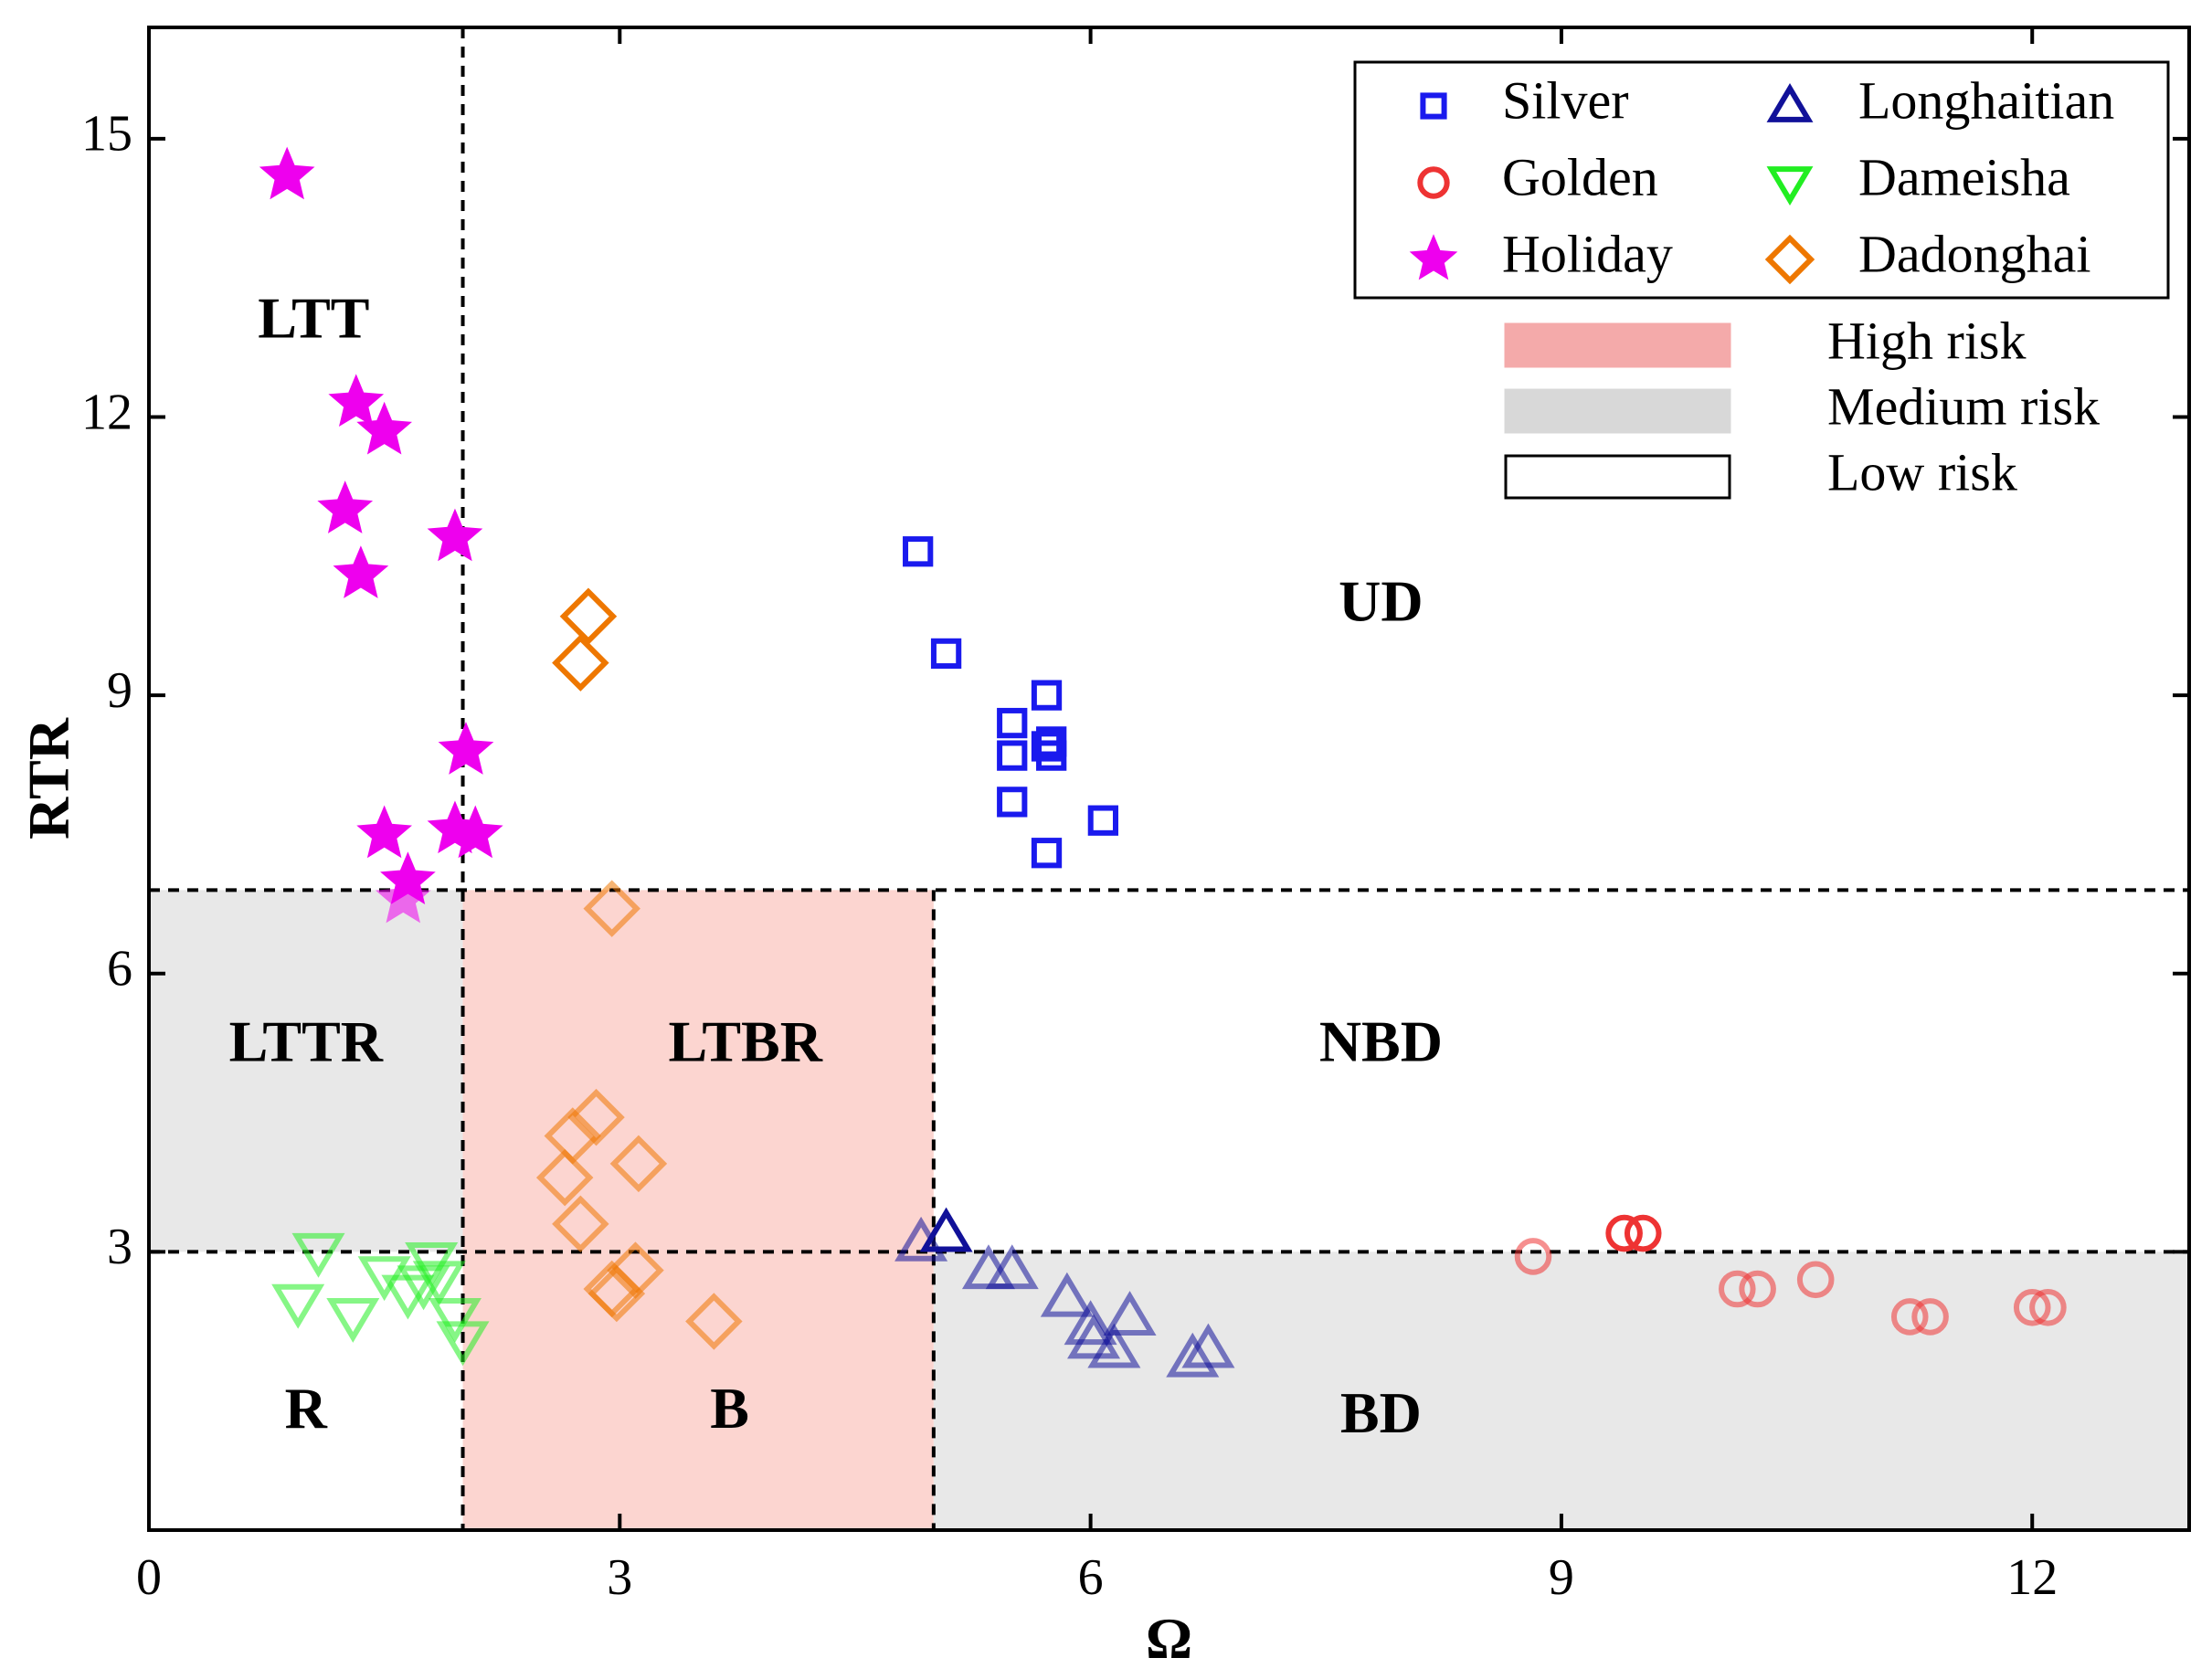 Image resolution: width=2212 pixels, height=1679 pixels. I want to click on series-holiday, so click(381, 535).